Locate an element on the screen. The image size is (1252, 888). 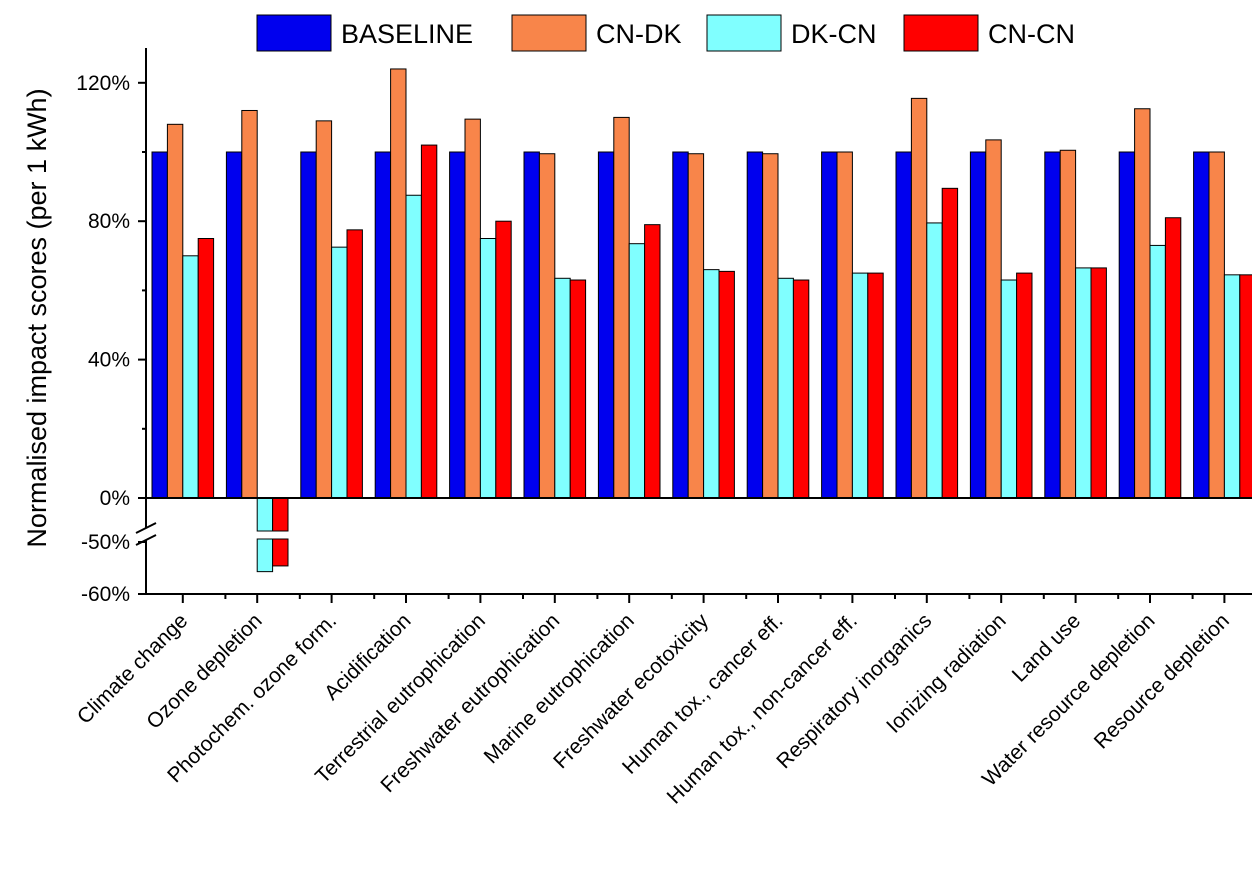
bar-baseline-ionizing-radiation is located at coordinates (978, 325).